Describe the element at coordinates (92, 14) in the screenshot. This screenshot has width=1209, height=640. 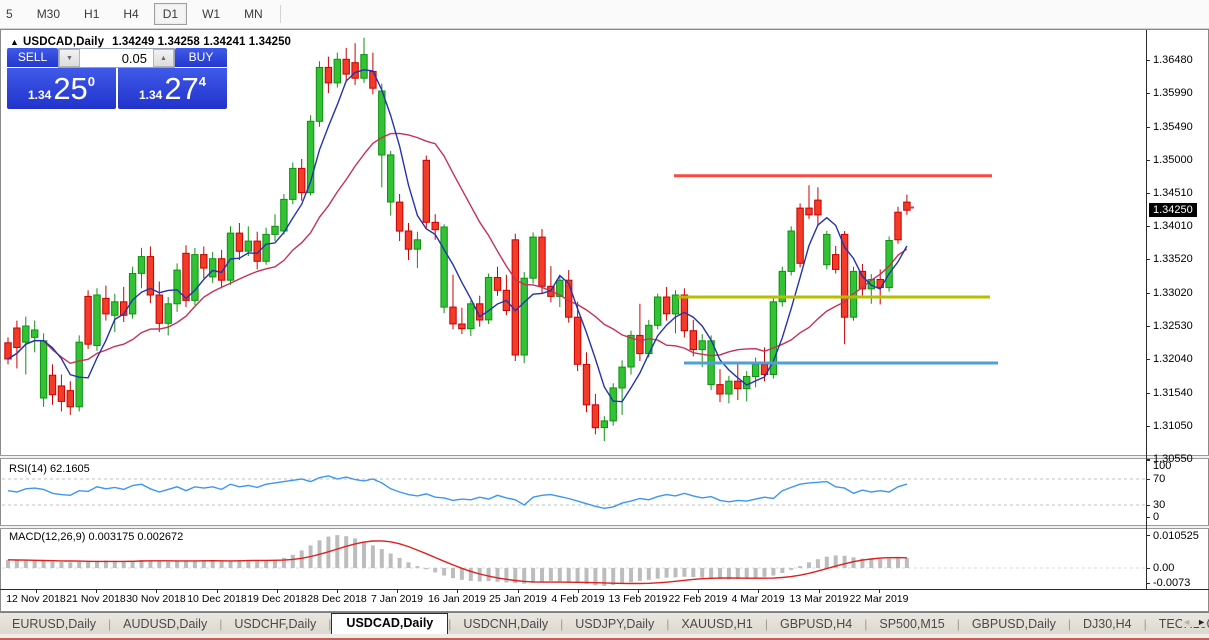
I see `timeframe-button-h1: H1` at that location.